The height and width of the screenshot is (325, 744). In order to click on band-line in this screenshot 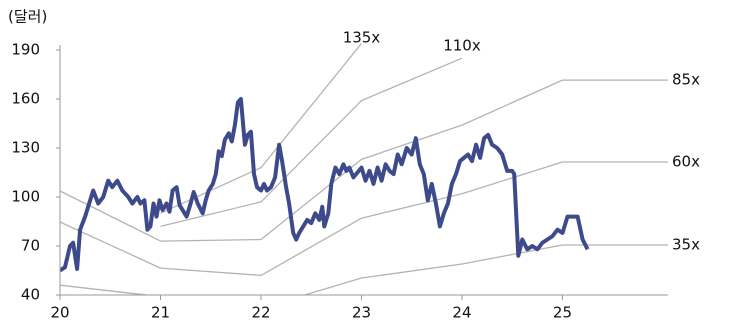, I will do `click(364, 269)`.